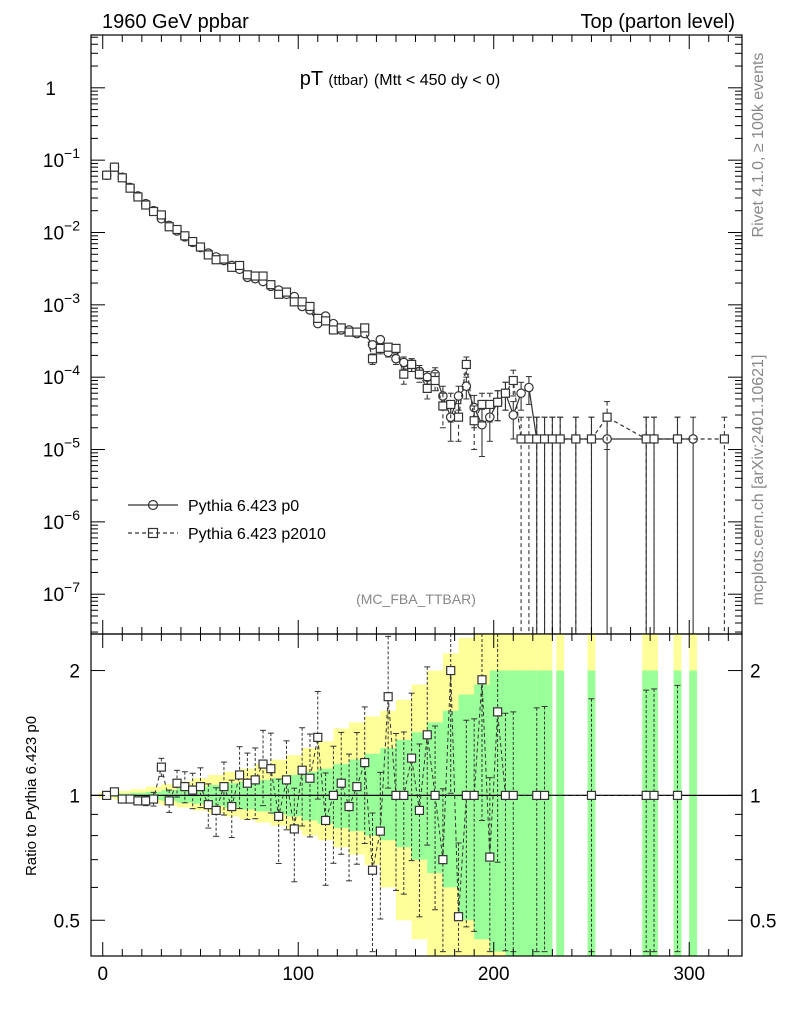 Image resolution: width=786 pixels, height=1024 pixels. I want to click on legend-entry-p2010: Pythia 6.423 p2010, so click(227, 534).